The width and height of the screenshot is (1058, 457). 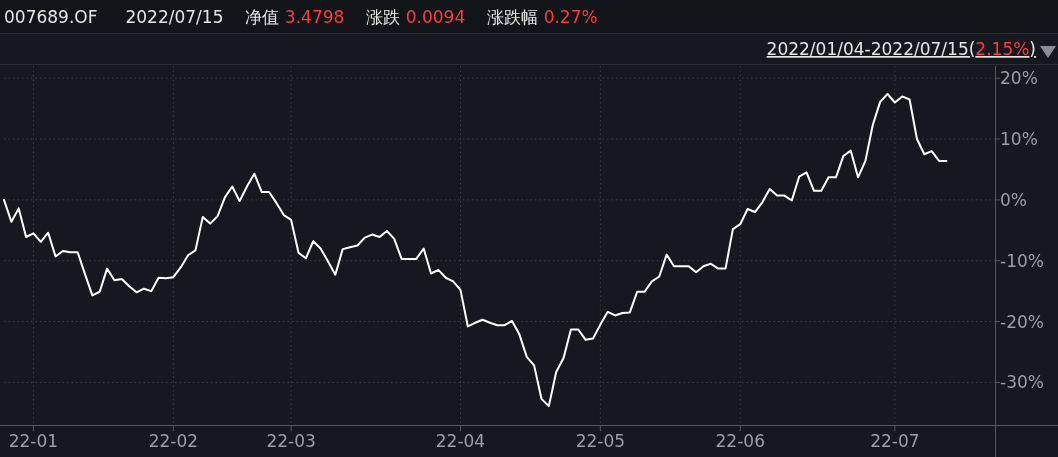 I want to click on x-tick-label: 22-05, so click(x=600, y=441).